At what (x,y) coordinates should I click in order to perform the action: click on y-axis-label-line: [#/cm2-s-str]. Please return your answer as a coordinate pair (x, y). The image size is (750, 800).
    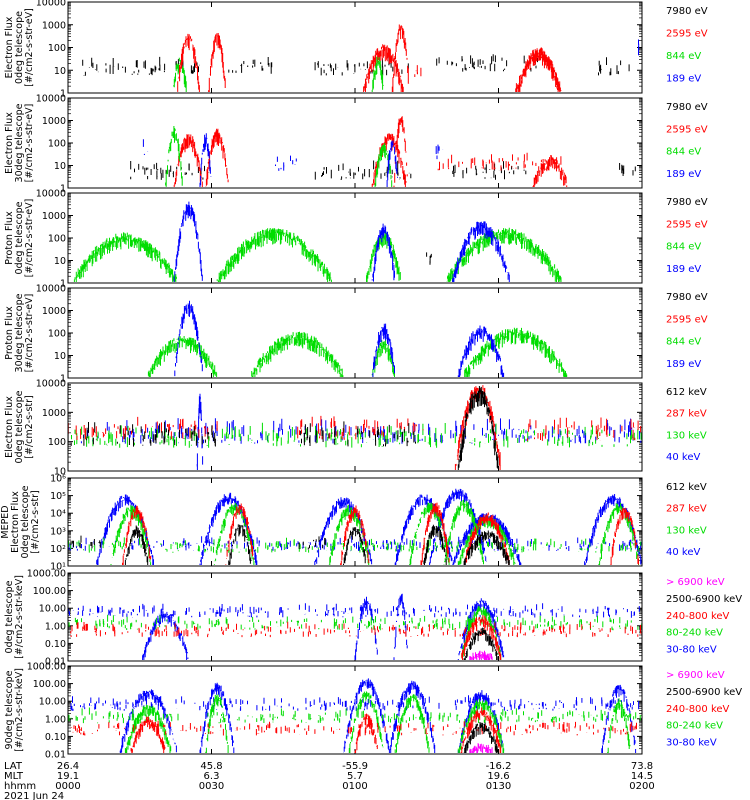
    Looking at the image, I should click on (29, 426).